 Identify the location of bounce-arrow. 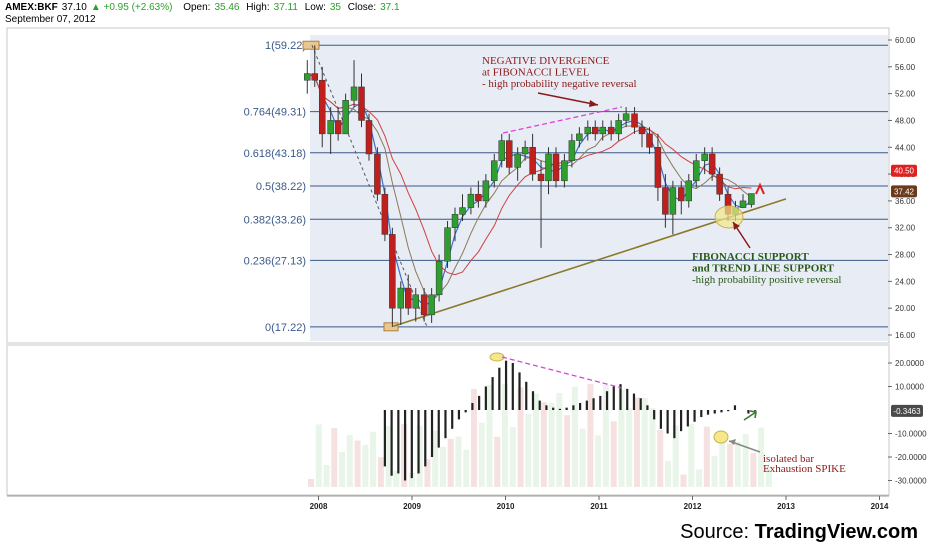
(760, 188).